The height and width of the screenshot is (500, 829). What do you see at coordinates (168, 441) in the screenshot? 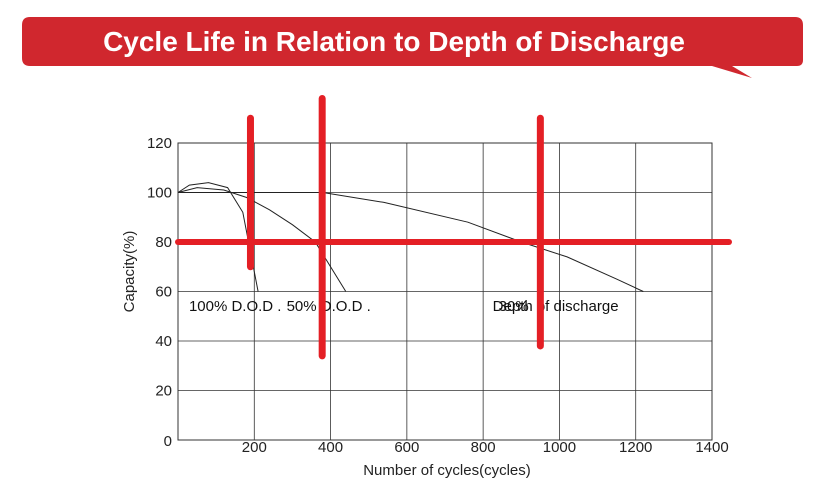
I see `origin-tick-label: 0` at bounding box center [168, 441].